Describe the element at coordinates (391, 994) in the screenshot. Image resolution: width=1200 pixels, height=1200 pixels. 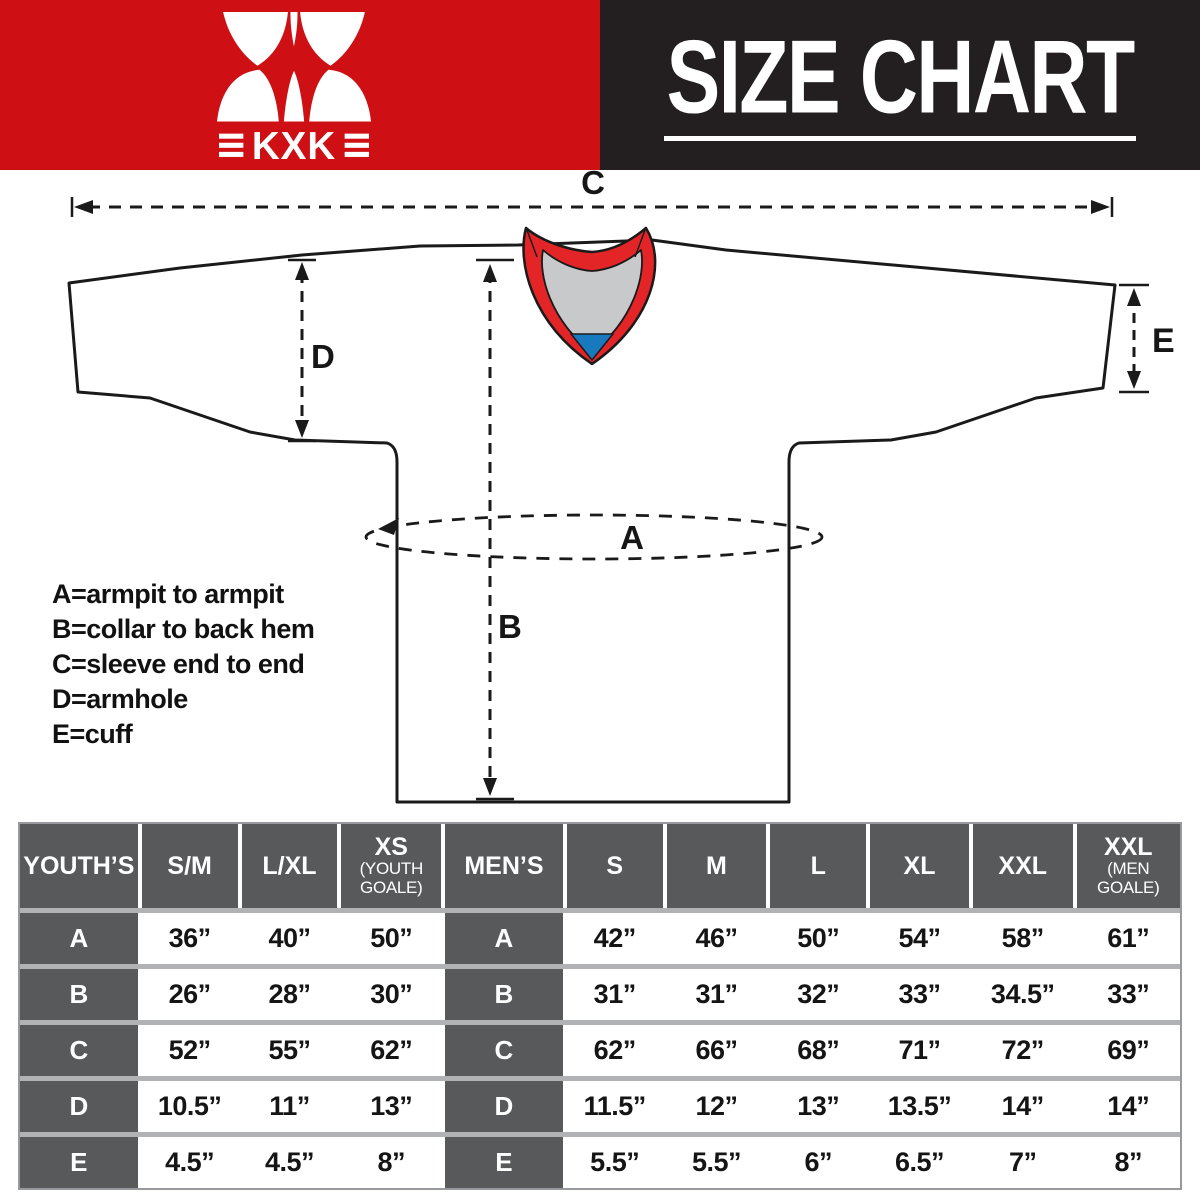
I see `youth-size-value: 30”` at that location.